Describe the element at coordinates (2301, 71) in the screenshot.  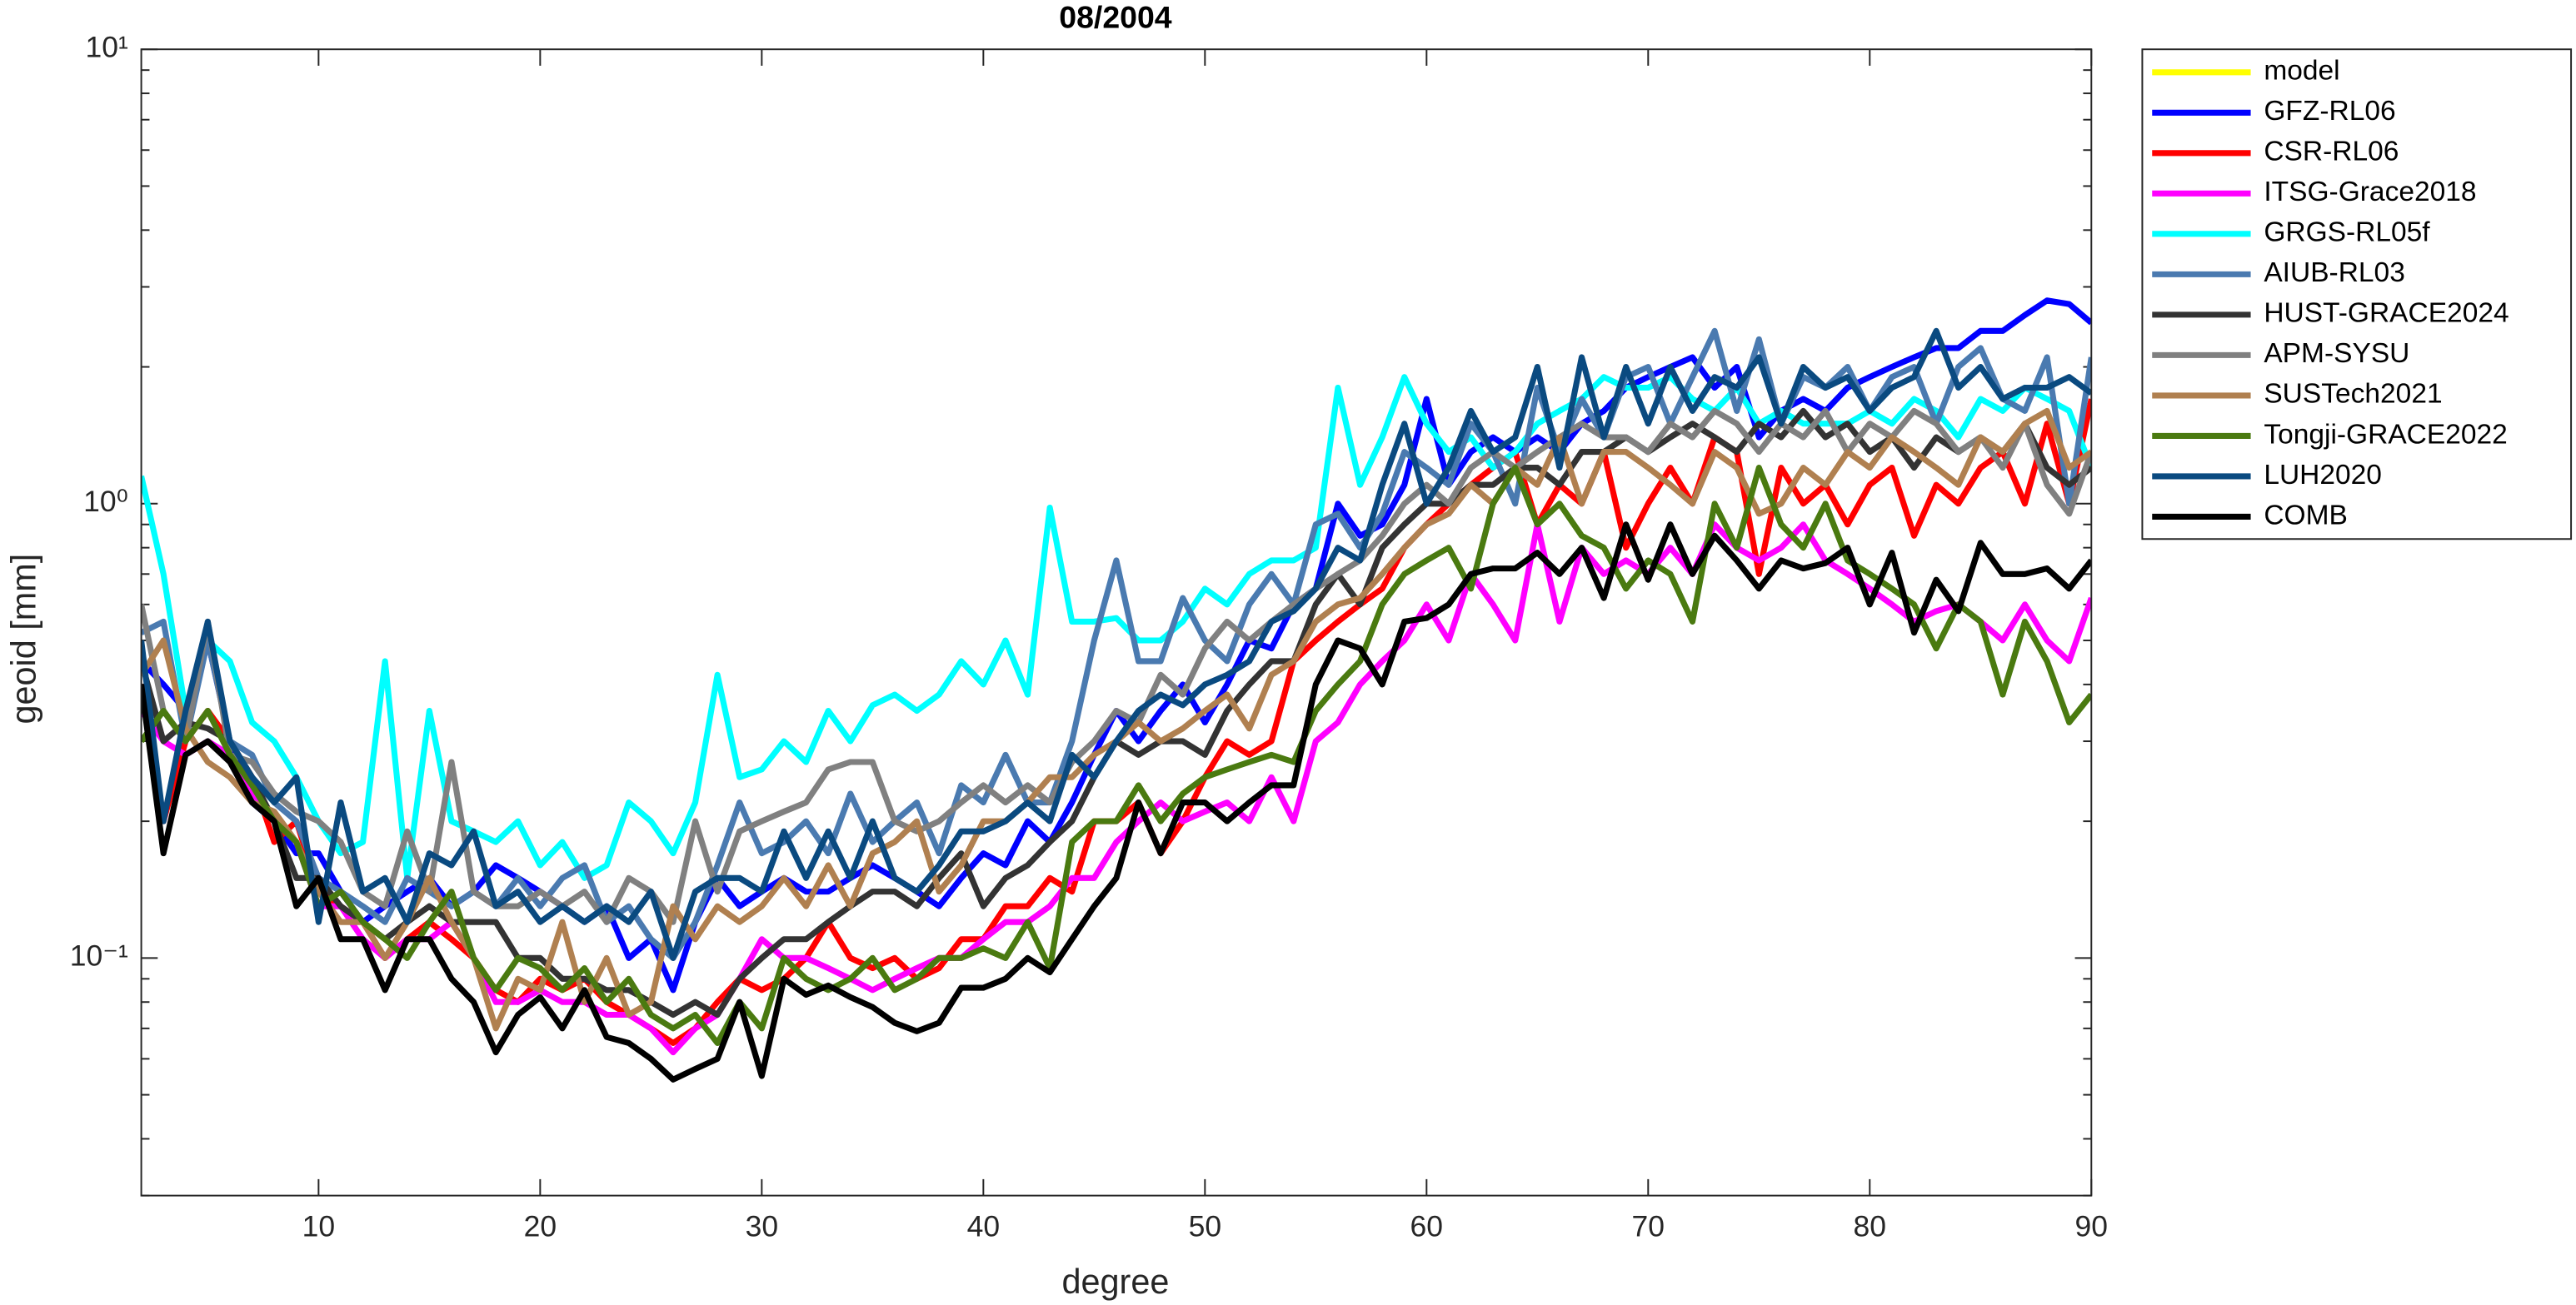
I see `legend-label: model` at that location.